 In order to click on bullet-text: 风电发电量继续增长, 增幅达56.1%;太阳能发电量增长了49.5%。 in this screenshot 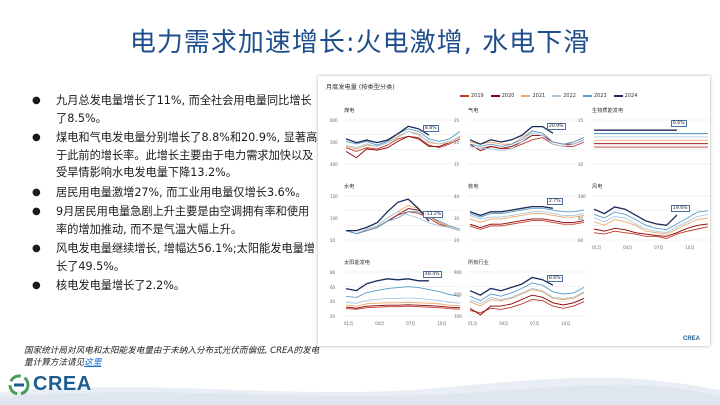, I will do `click(185, 257)`.